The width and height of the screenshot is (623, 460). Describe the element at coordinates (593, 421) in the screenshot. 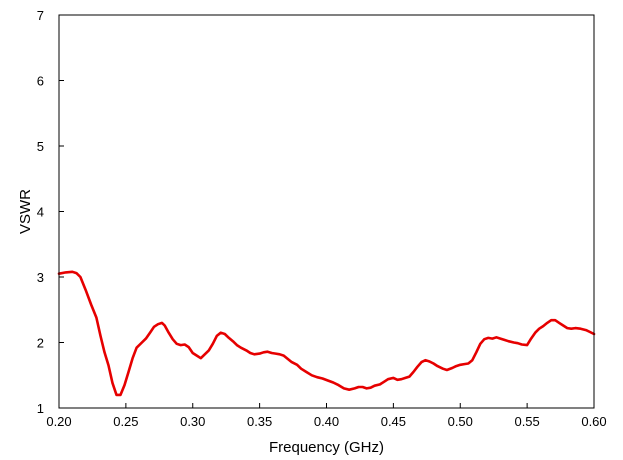

I see `x-tick-label: 0.60` at that location.